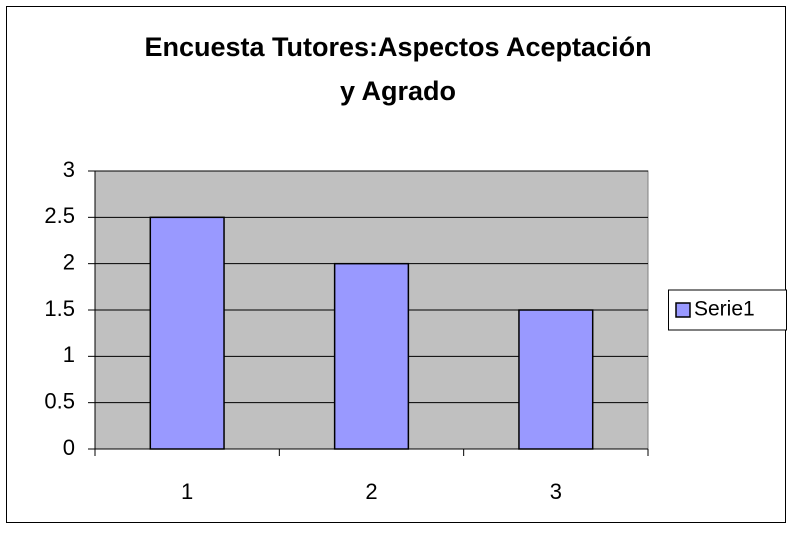  I want to click on y-tick-label: 3, so click(69, 169).